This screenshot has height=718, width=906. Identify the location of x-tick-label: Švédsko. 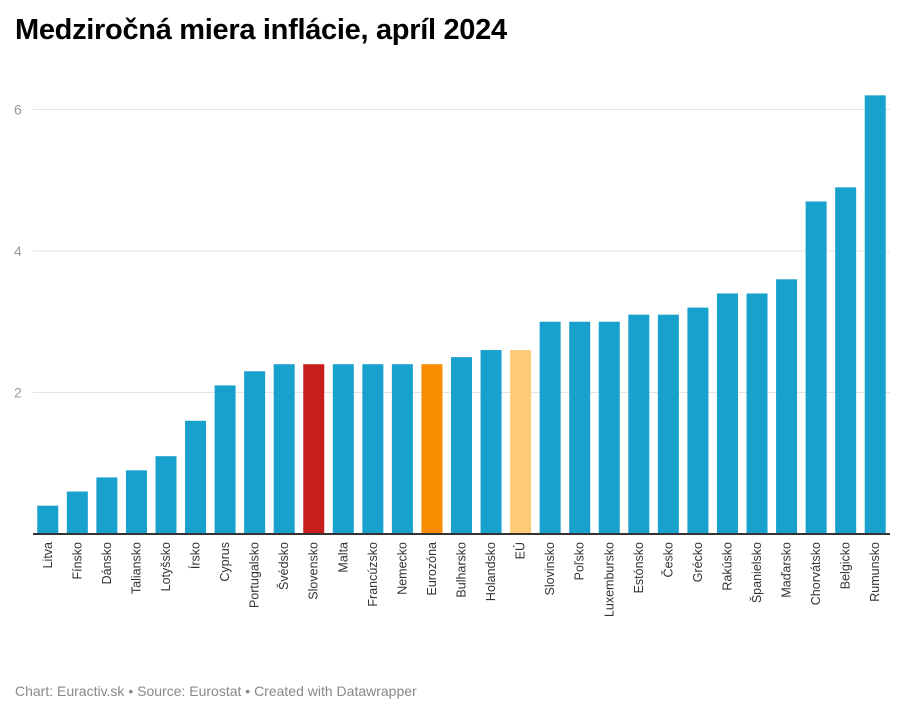
(283, 566).